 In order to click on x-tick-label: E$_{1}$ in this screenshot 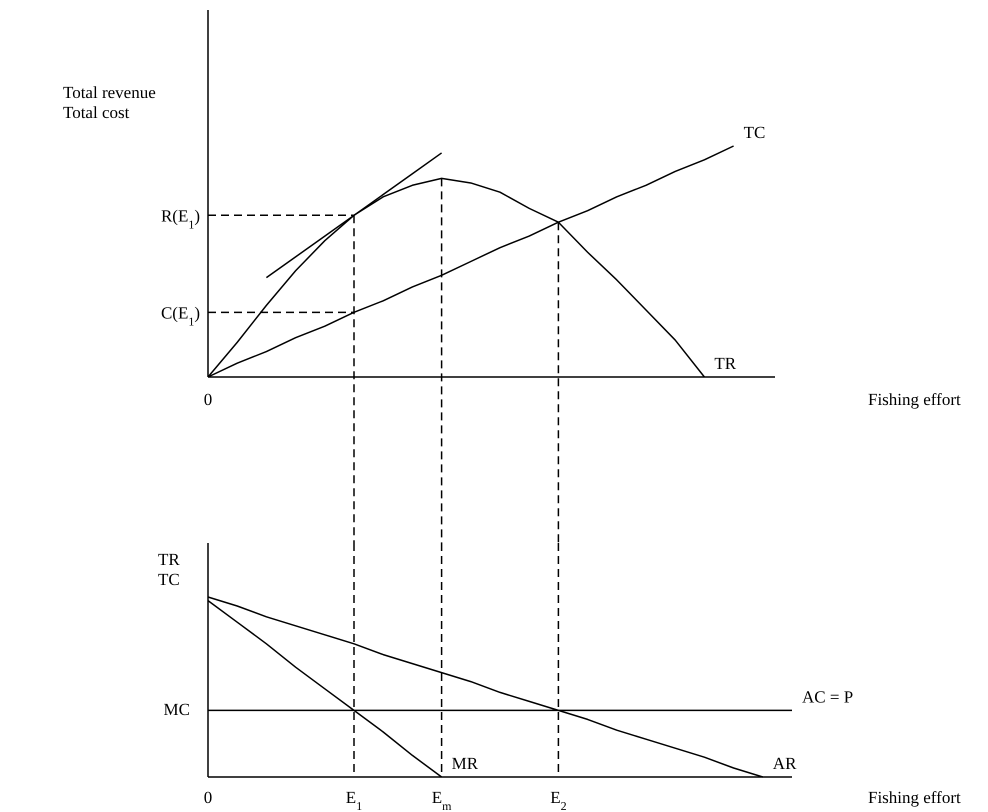, I will do `click(354, 800)`.